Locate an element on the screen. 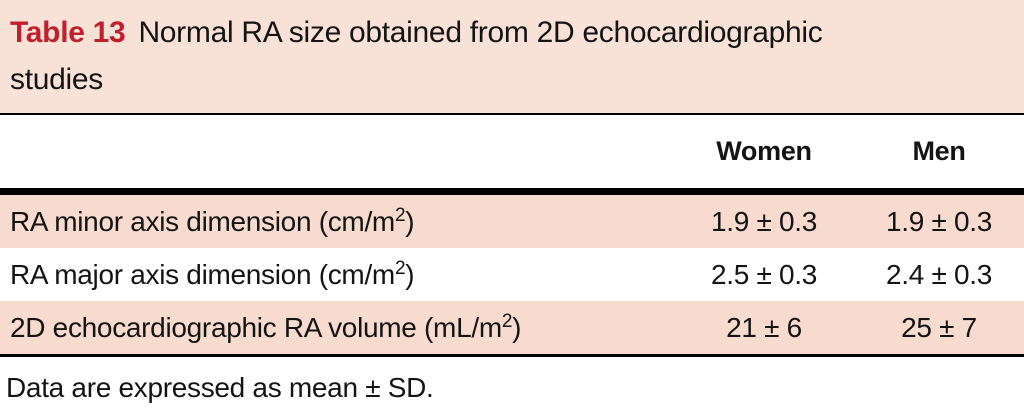 The height and width of the screenshot is (415, 1024). table-footnote: Data are expressed as mean ± SD. is located at coordinates (512, 380).